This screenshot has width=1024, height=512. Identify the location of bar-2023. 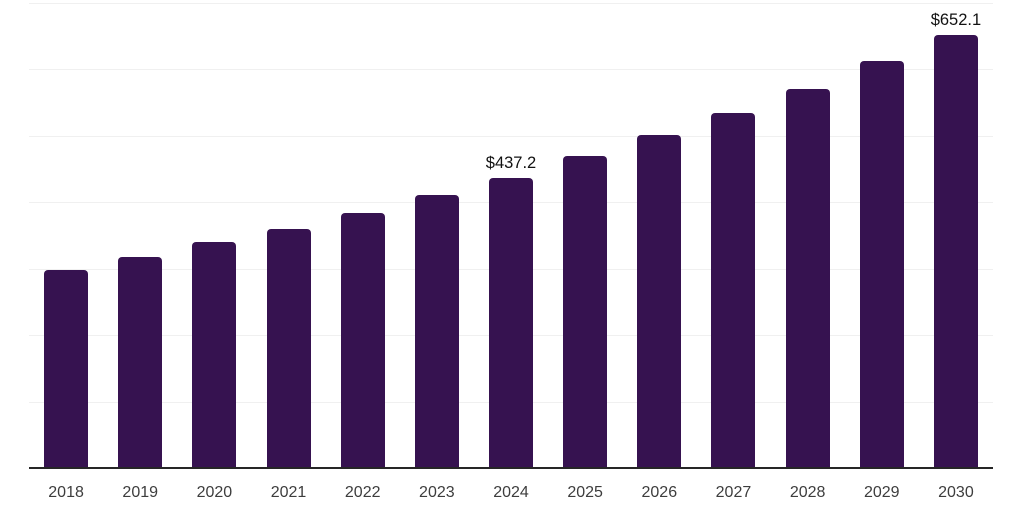
(436, 330).